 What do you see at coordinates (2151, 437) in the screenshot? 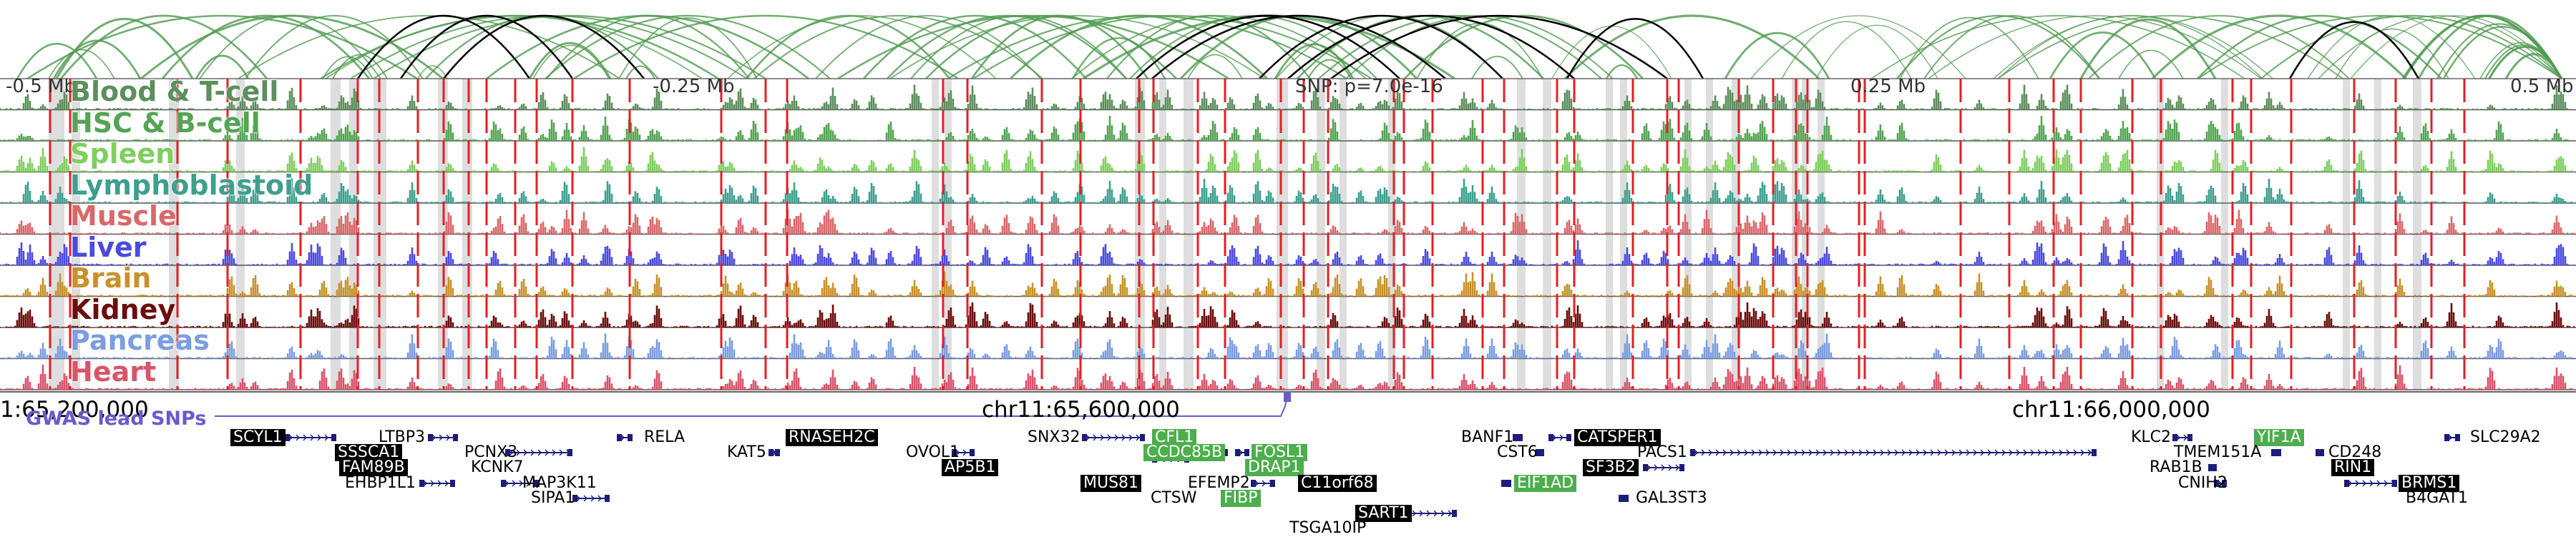
I see `gene-label: KLC2` at bounding box center [2151, 437].